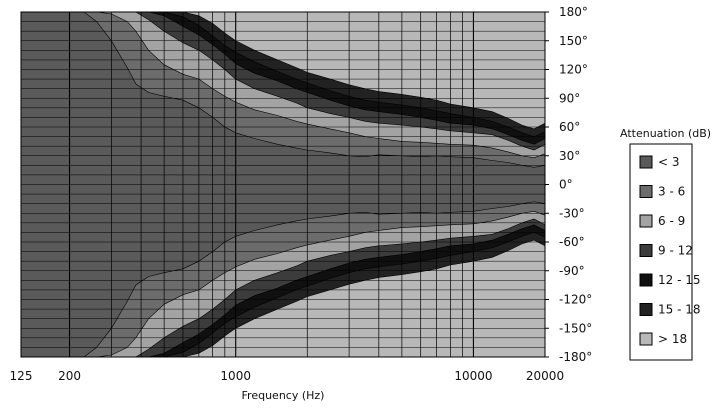 The height and width of the screenshot is (414, 723). I want to click on legend-items: < 3 3 - 6 6 - 9 9 - 12 12 - 15 15 - 18 > 18, so click(670, 250).